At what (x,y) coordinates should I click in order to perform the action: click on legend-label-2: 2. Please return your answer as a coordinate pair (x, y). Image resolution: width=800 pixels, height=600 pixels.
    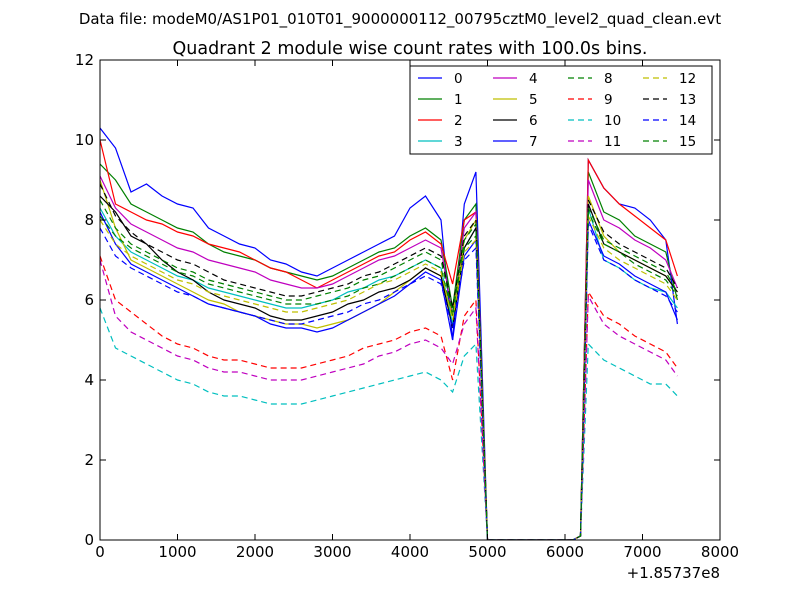
    Looking at the image, I should click on (458, 121).